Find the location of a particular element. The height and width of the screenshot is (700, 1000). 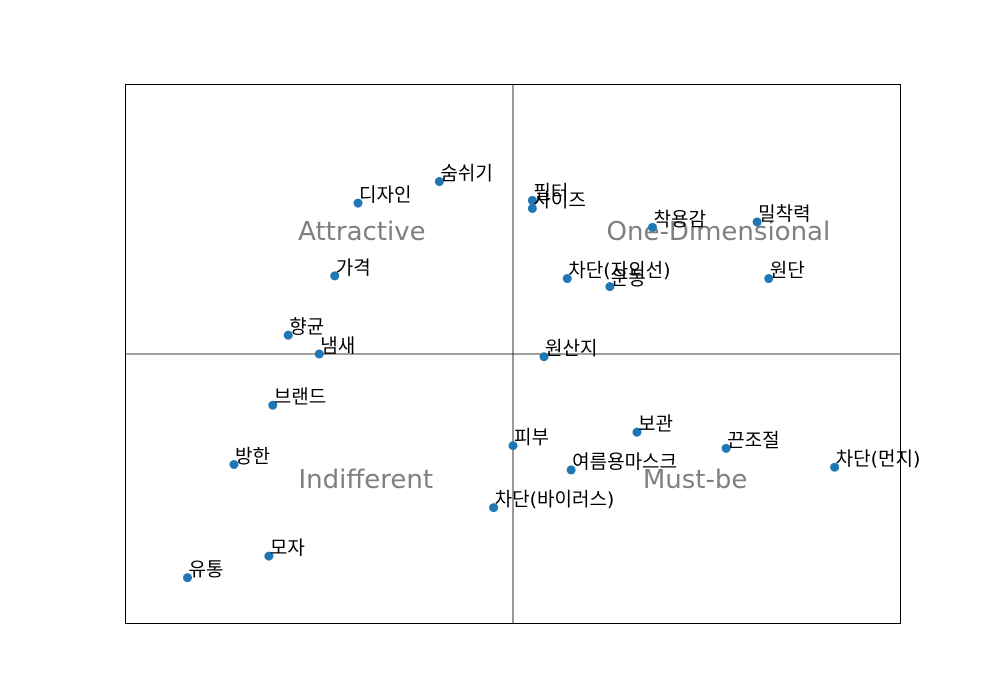

quadrant-label: One-Dimensional is located at coordinates (719, 232).